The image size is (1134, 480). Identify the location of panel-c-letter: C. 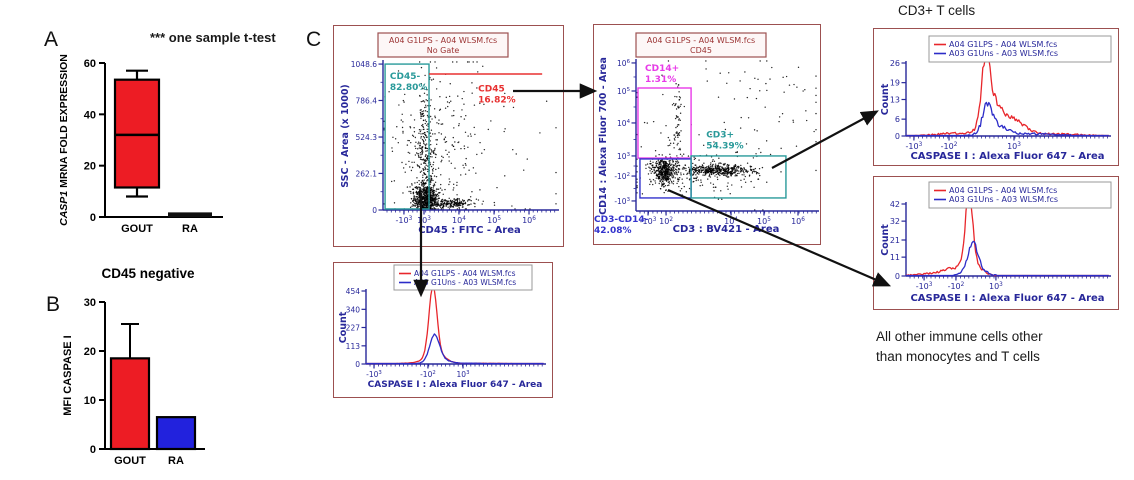
(314, 39).